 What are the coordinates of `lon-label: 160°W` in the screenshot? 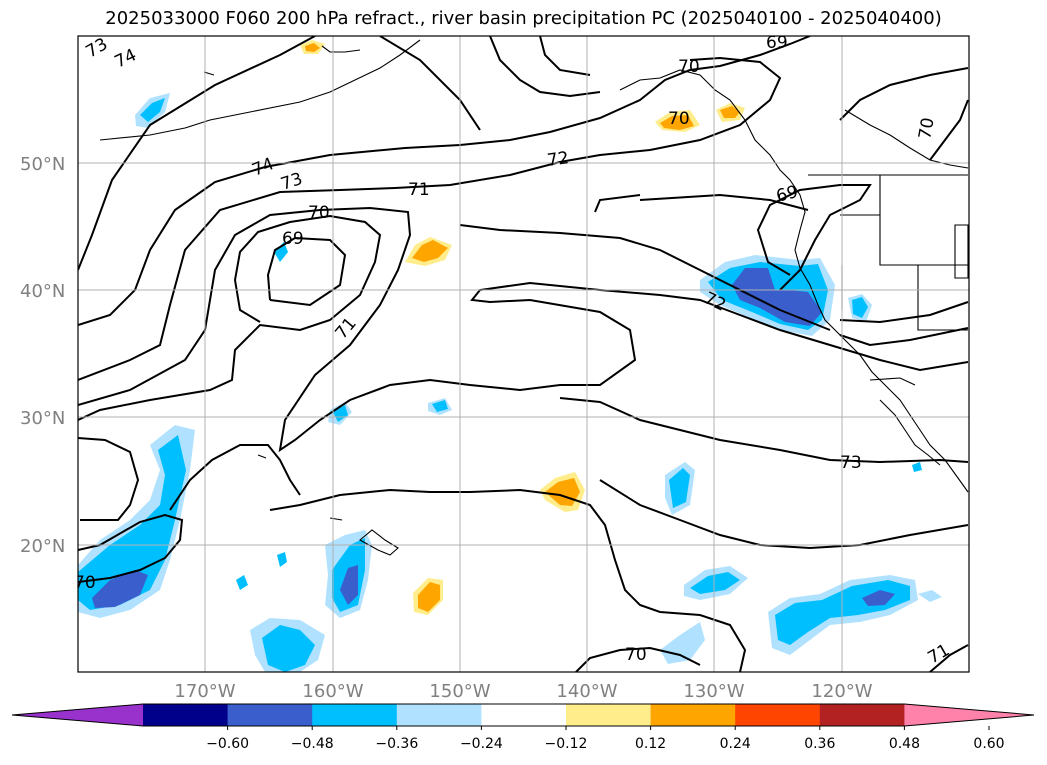 It's located at (332, 691).